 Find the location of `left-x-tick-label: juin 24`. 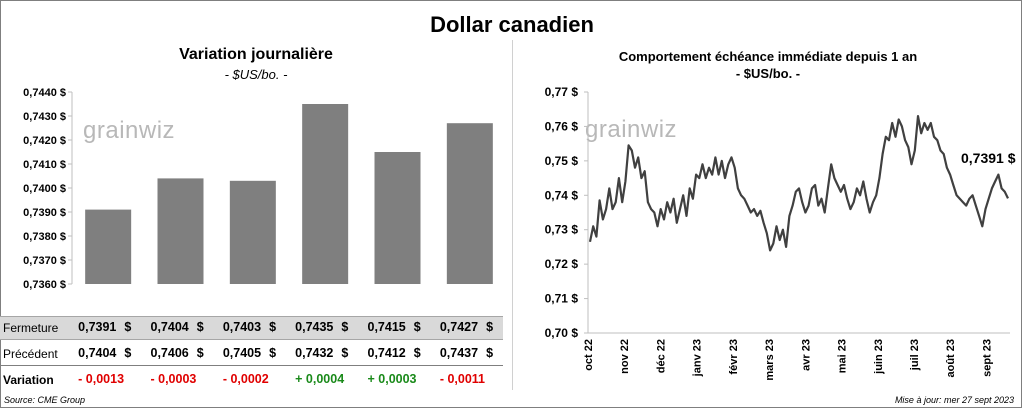

left-x-tick-label: juin 24 is located at coordinates (469, 299).